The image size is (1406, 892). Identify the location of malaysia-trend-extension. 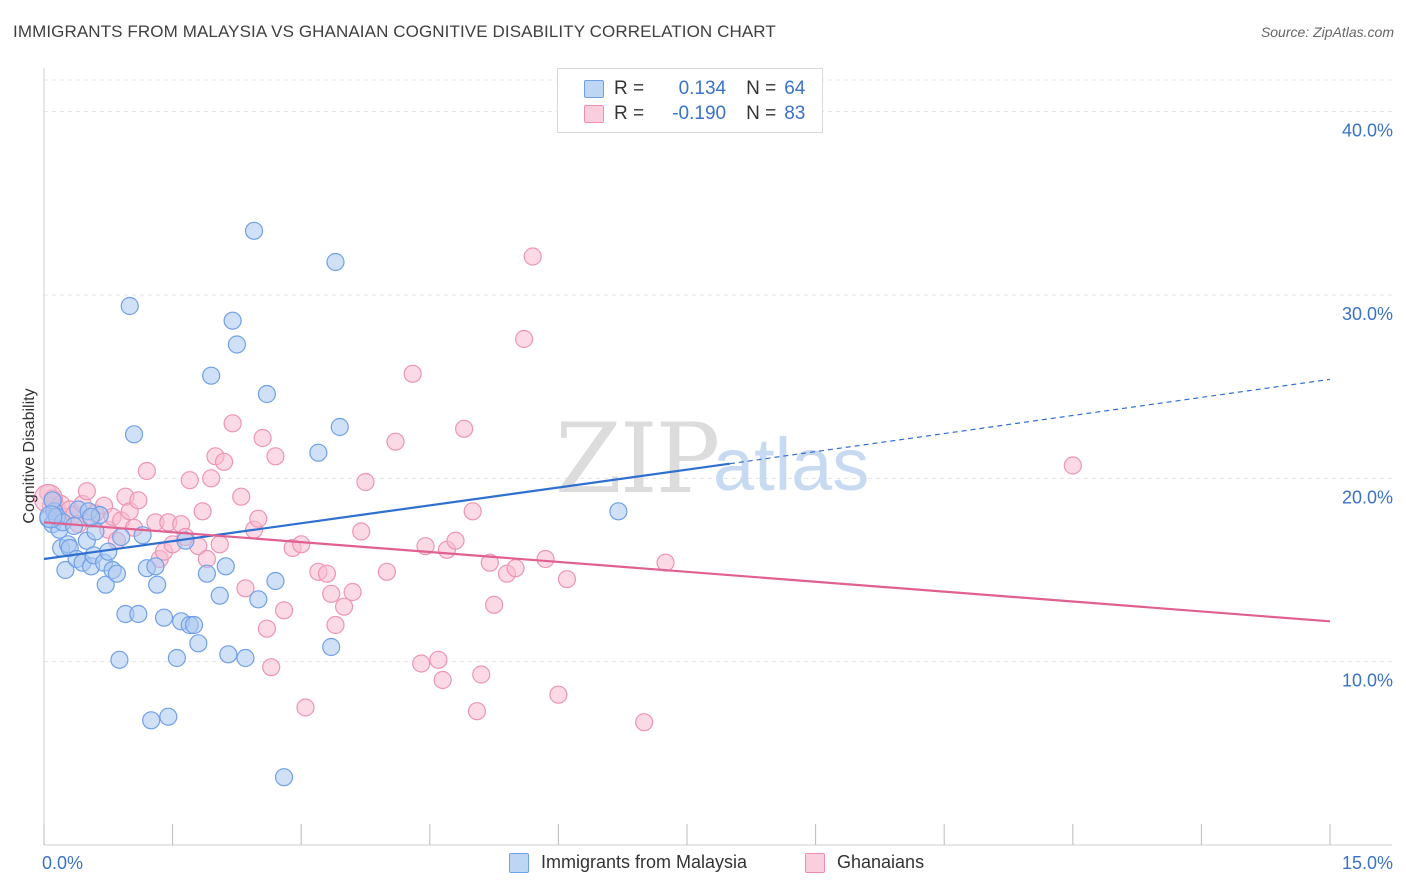
(1030, 421).